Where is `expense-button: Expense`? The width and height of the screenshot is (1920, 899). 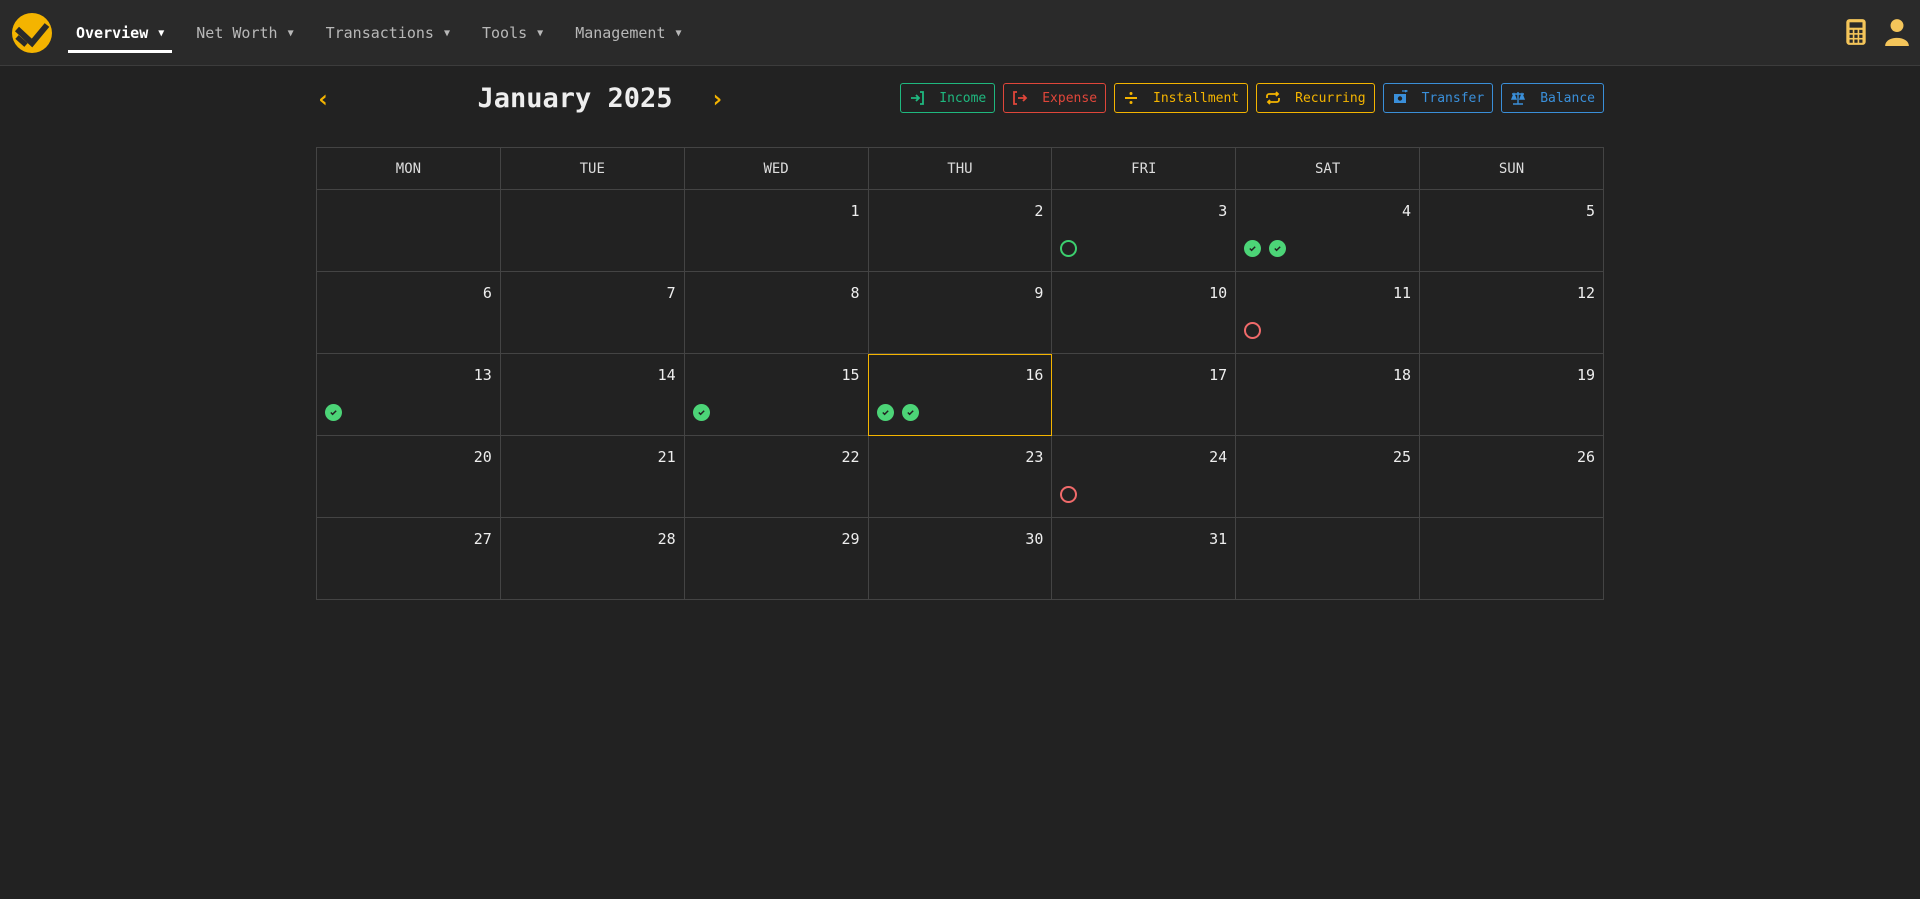
expense-button: Expense is located at coordinates (1055, 98).